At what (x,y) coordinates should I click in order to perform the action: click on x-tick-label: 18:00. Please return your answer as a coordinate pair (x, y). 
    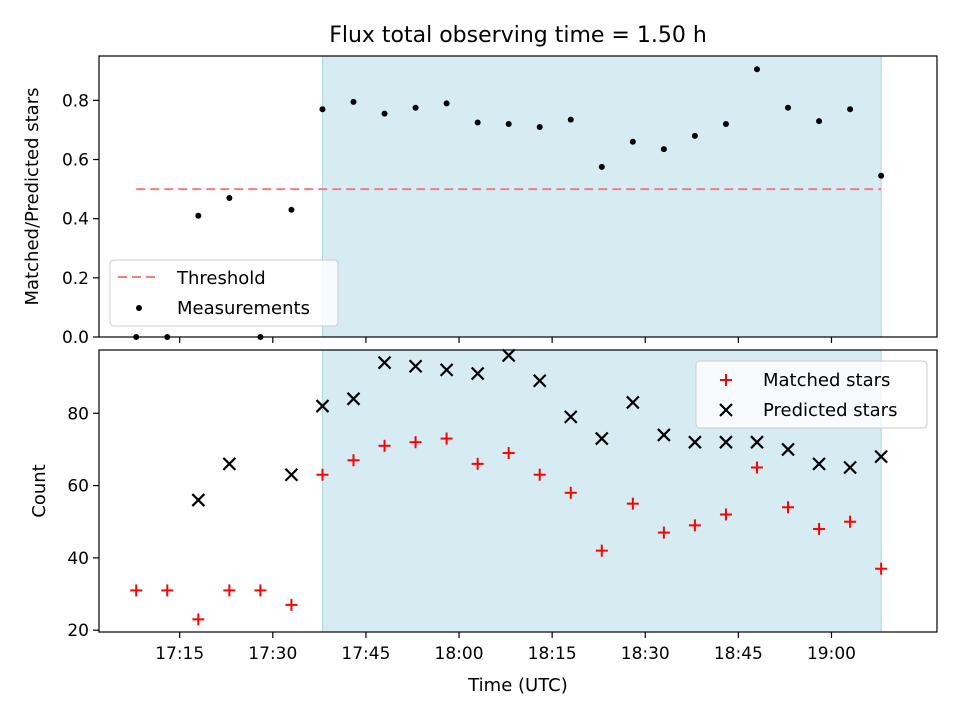
    Looking at the image, I should click on (459, 654).